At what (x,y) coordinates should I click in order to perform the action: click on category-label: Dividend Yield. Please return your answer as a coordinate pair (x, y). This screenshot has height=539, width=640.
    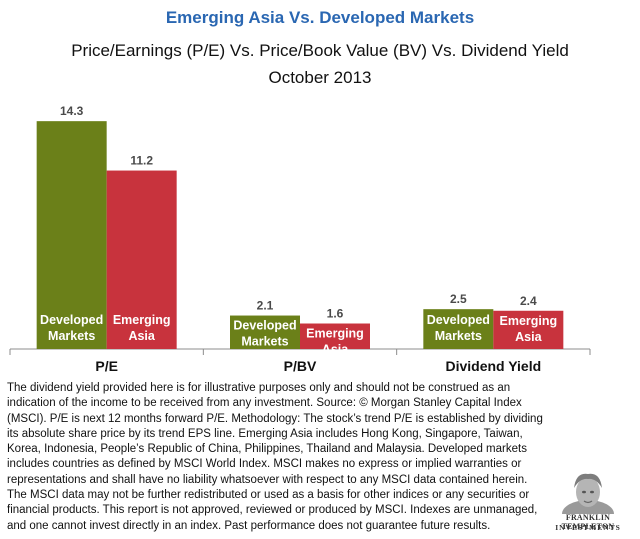
    Looking at the image, I should click on (493, 366).